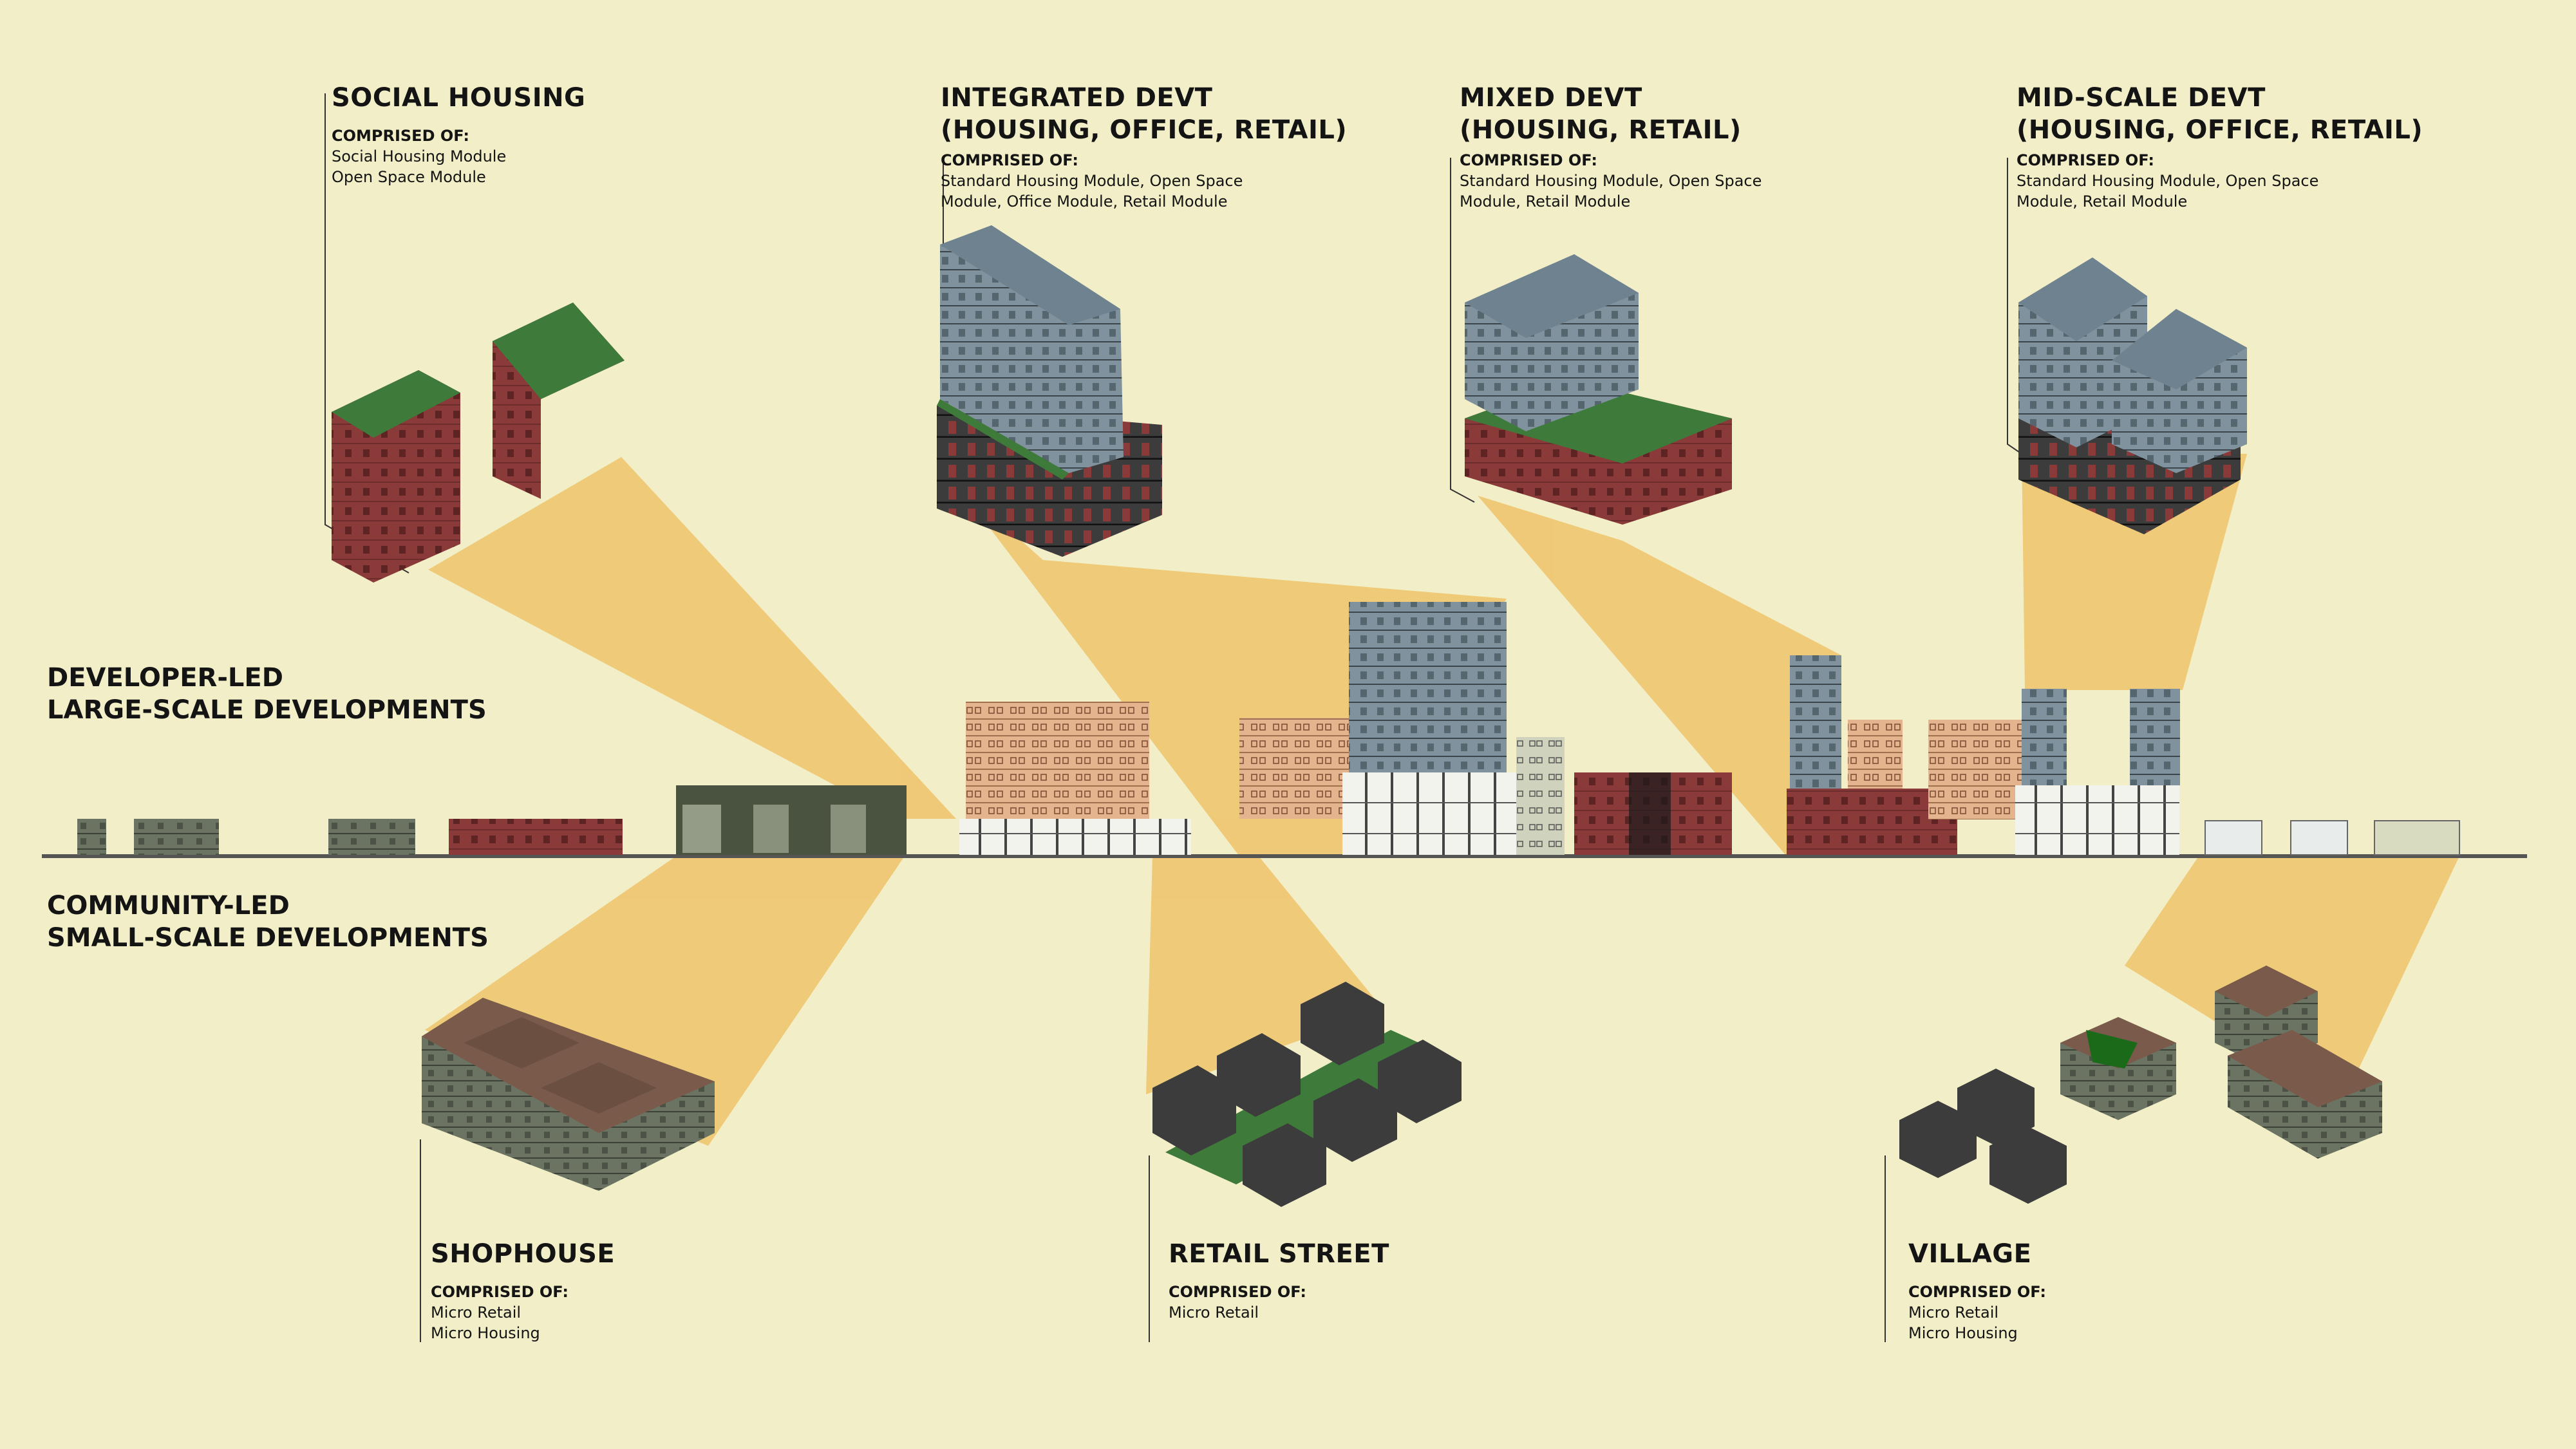  I want to click on label-line: LARGE-SCALE DEVELOPMENTS, so click(267, 710).